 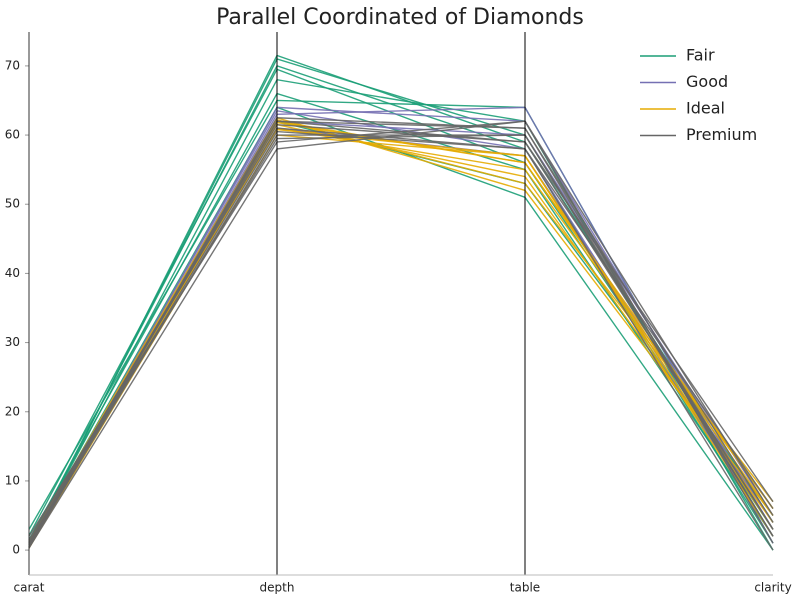 What do you see at coordinates (400, 17) in the screenshot?
I see `chart-title: Parallel Coordinated of Diamonds` at bounding box center [400, 17].